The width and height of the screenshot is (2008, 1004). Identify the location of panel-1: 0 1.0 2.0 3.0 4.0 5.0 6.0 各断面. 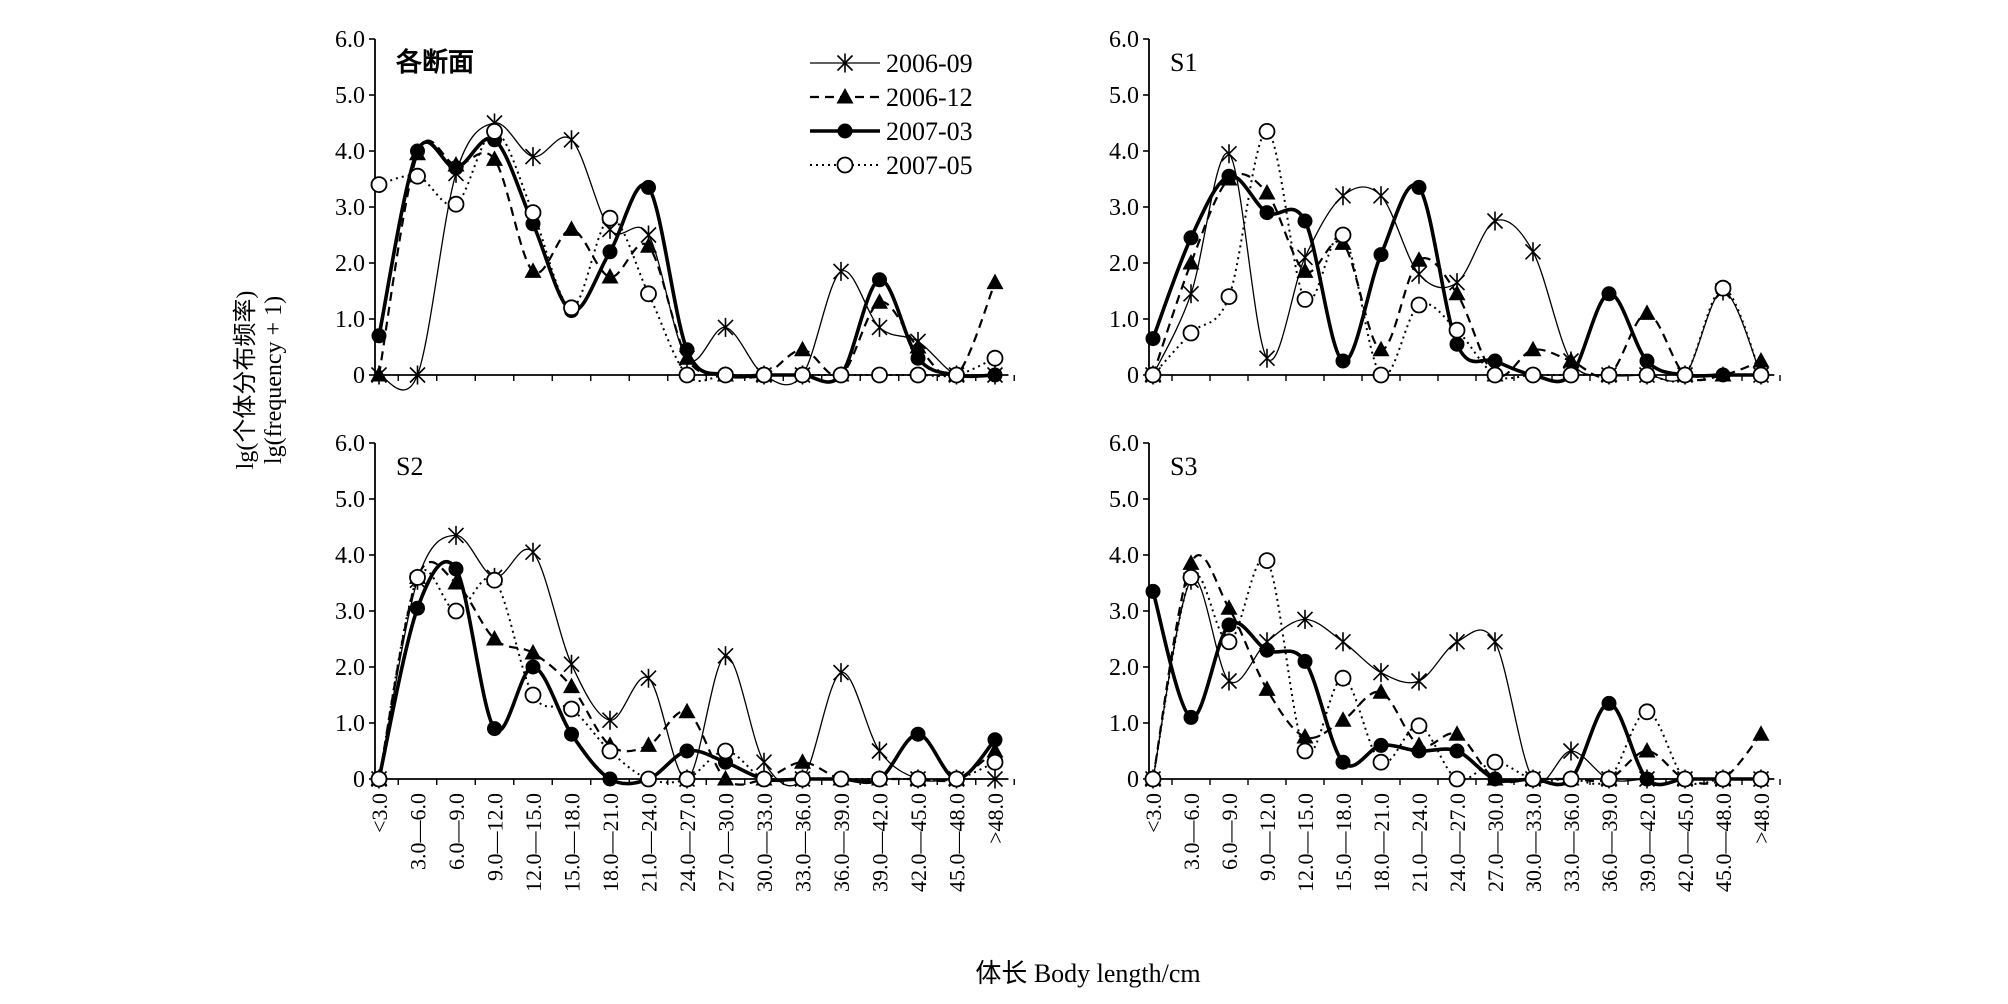
(675, 209).